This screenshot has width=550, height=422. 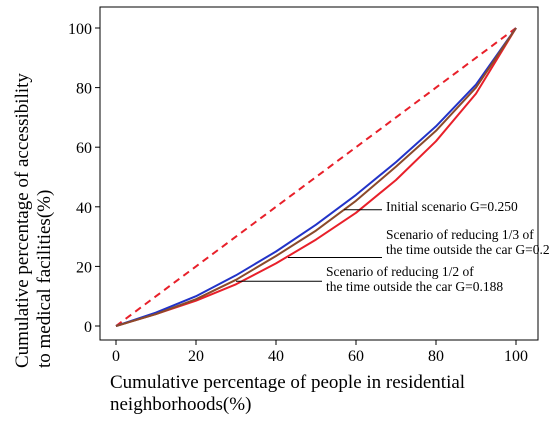 I want to click on annotation-text: Initial scenario G=0.250, so click(x=452, y=206).